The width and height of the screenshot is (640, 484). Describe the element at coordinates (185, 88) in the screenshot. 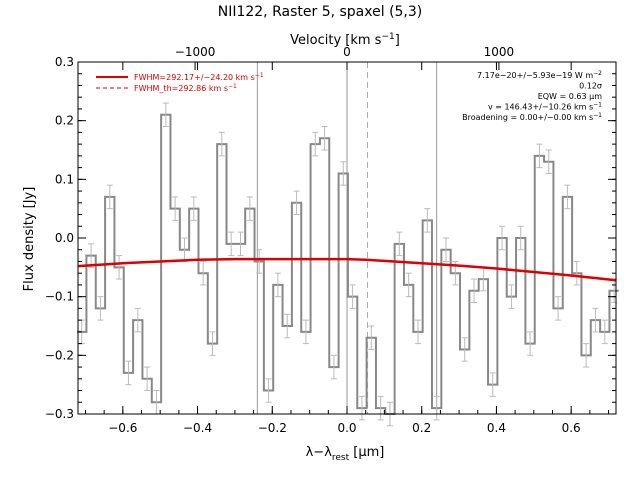

I see `legend-label-1: FWHM_th=292.86 km s−1` at that location.